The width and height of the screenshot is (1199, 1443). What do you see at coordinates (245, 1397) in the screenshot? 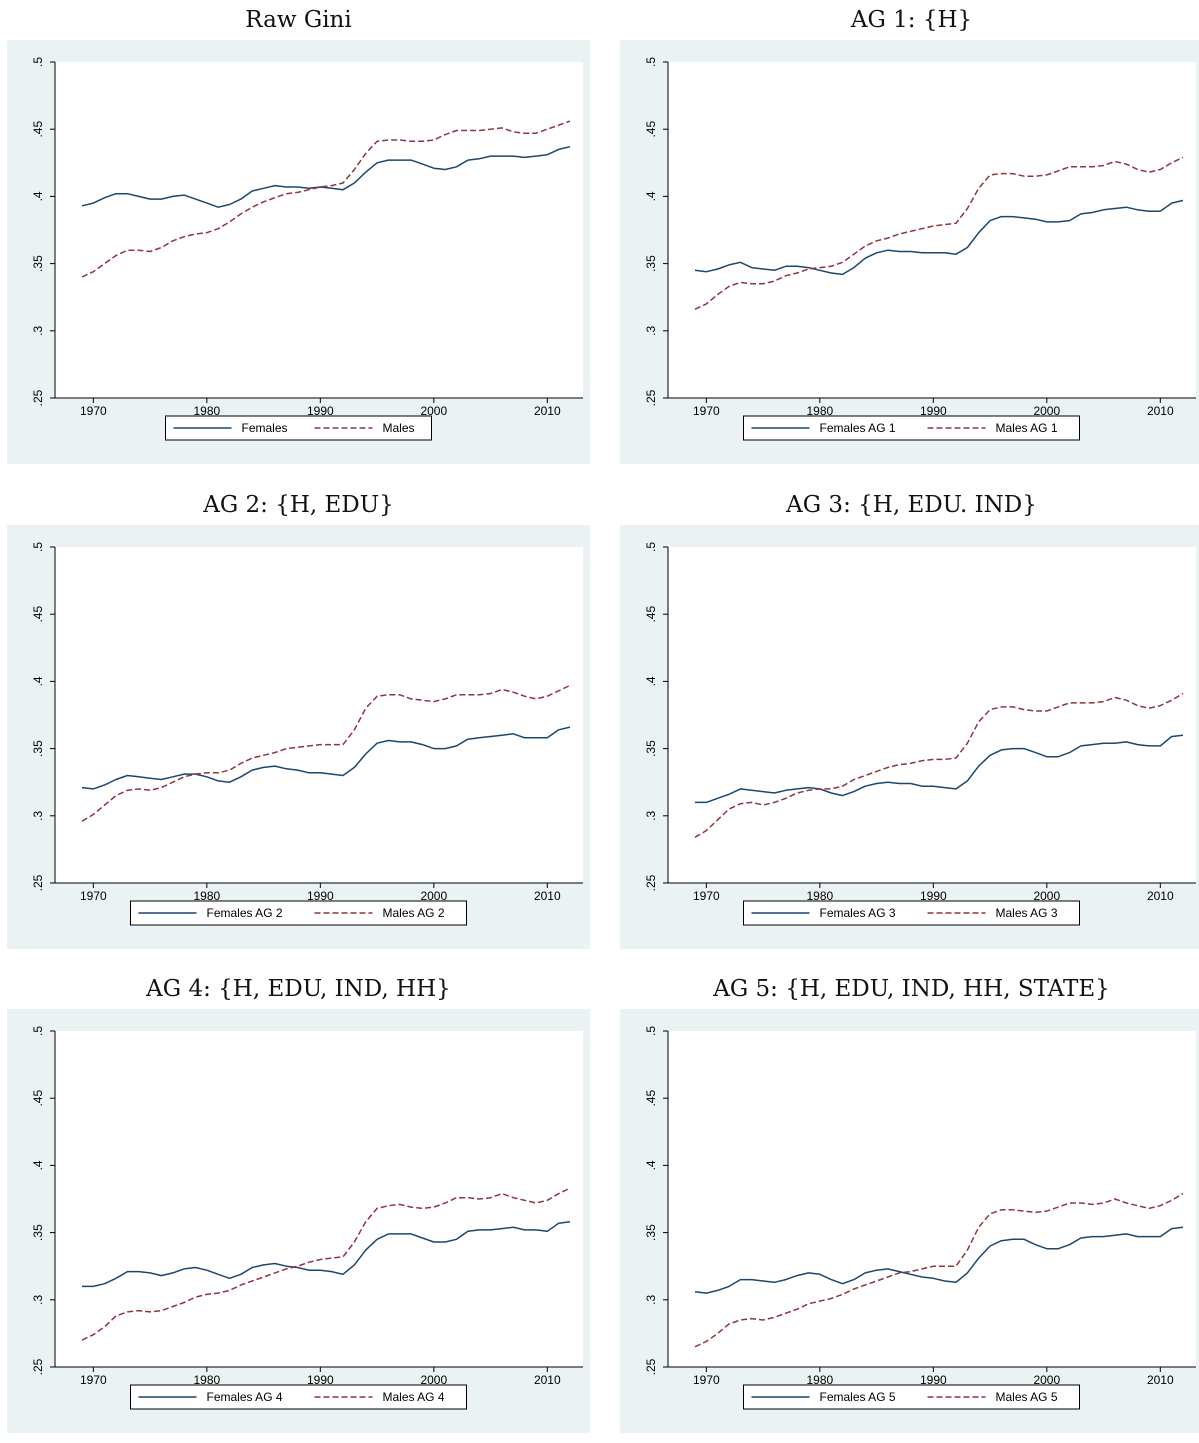
I see `legend-label: Females AG 4` at bounding box center [245, 1397].